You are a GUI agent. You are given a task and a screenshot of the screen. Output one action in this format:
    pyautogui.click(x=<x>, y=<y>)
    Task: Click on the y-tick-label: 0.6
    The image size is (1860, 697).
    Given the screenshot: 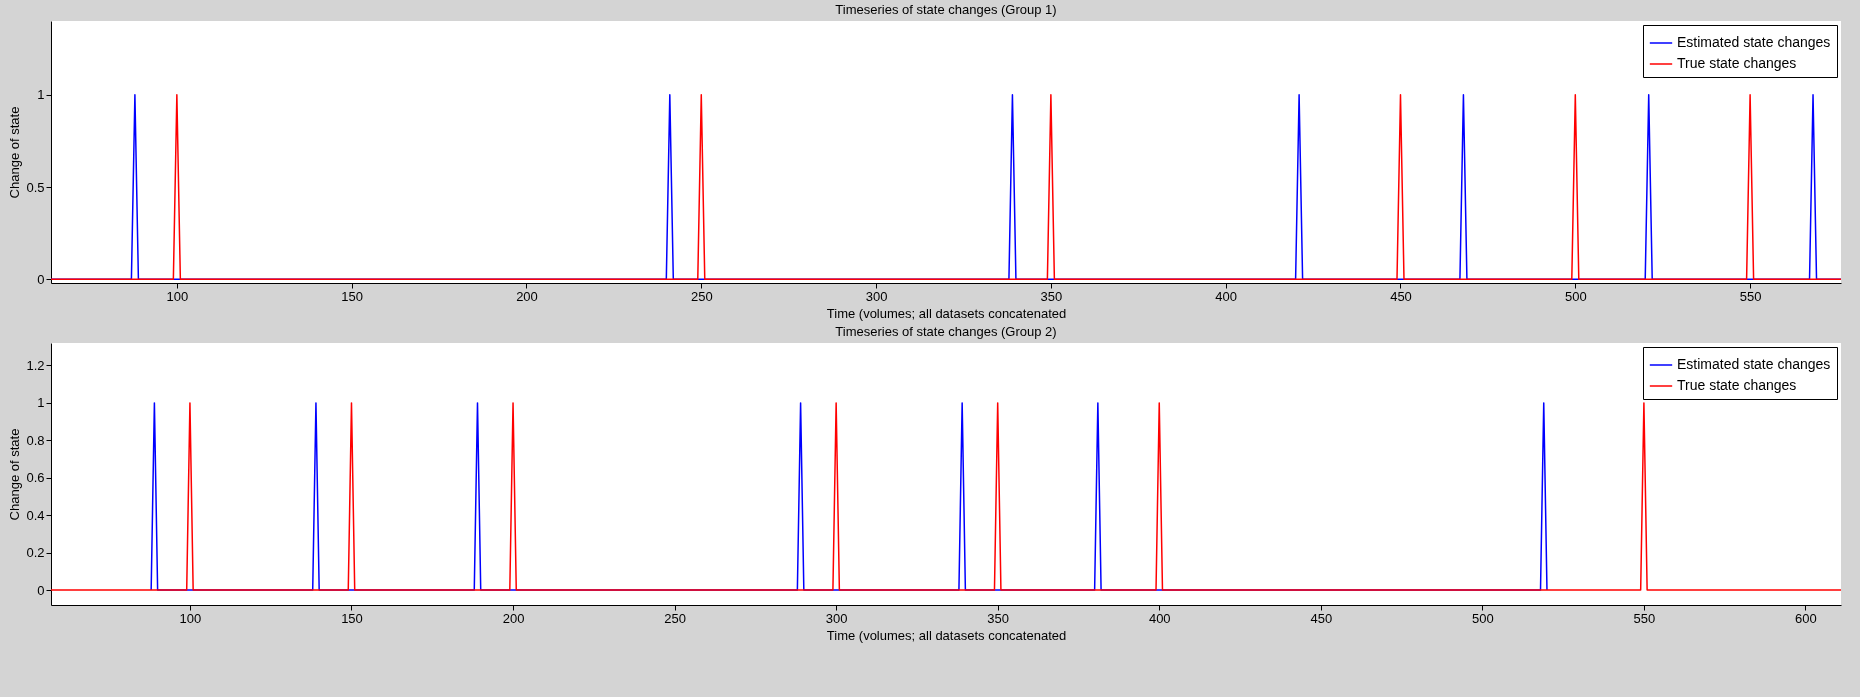 What is the action you would take?
    pyautogui.click(x=35, y=478)
    